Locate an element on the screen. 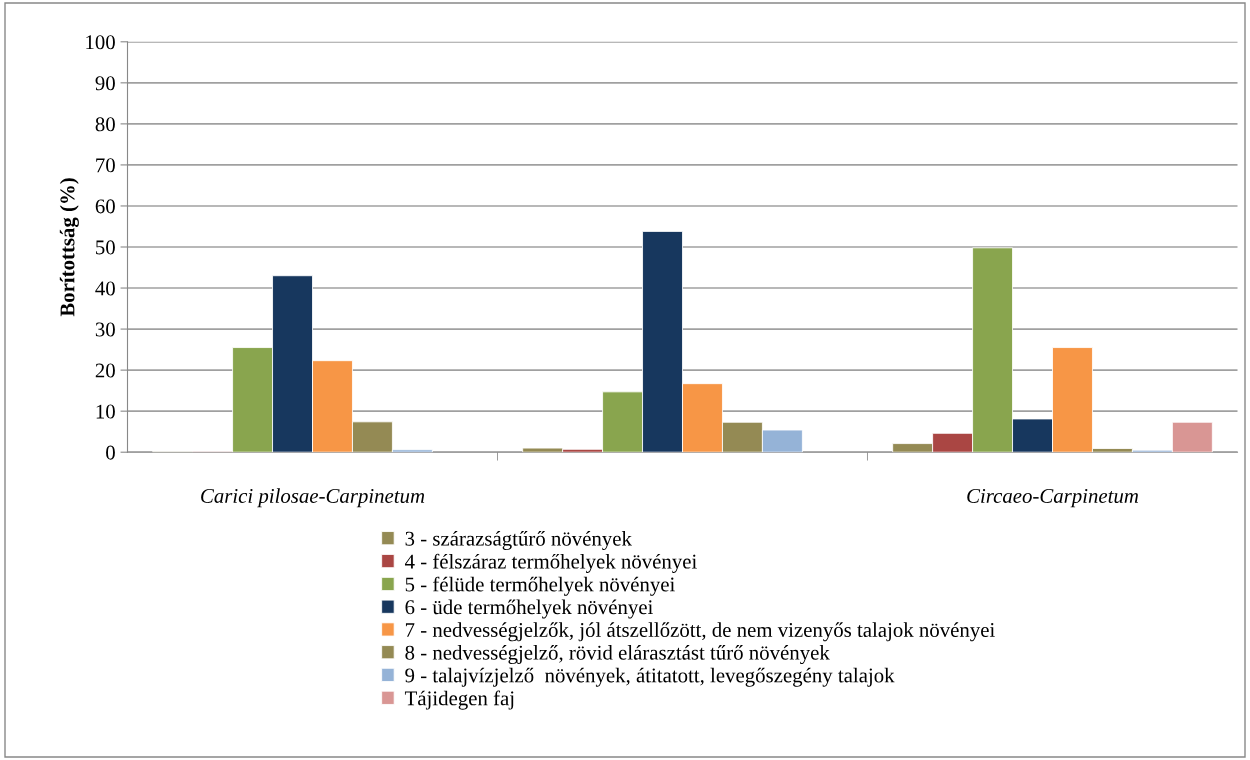 This screenshot has width=1250, height=760. y-tick-label: 30 is located at coordinates (105, 329).